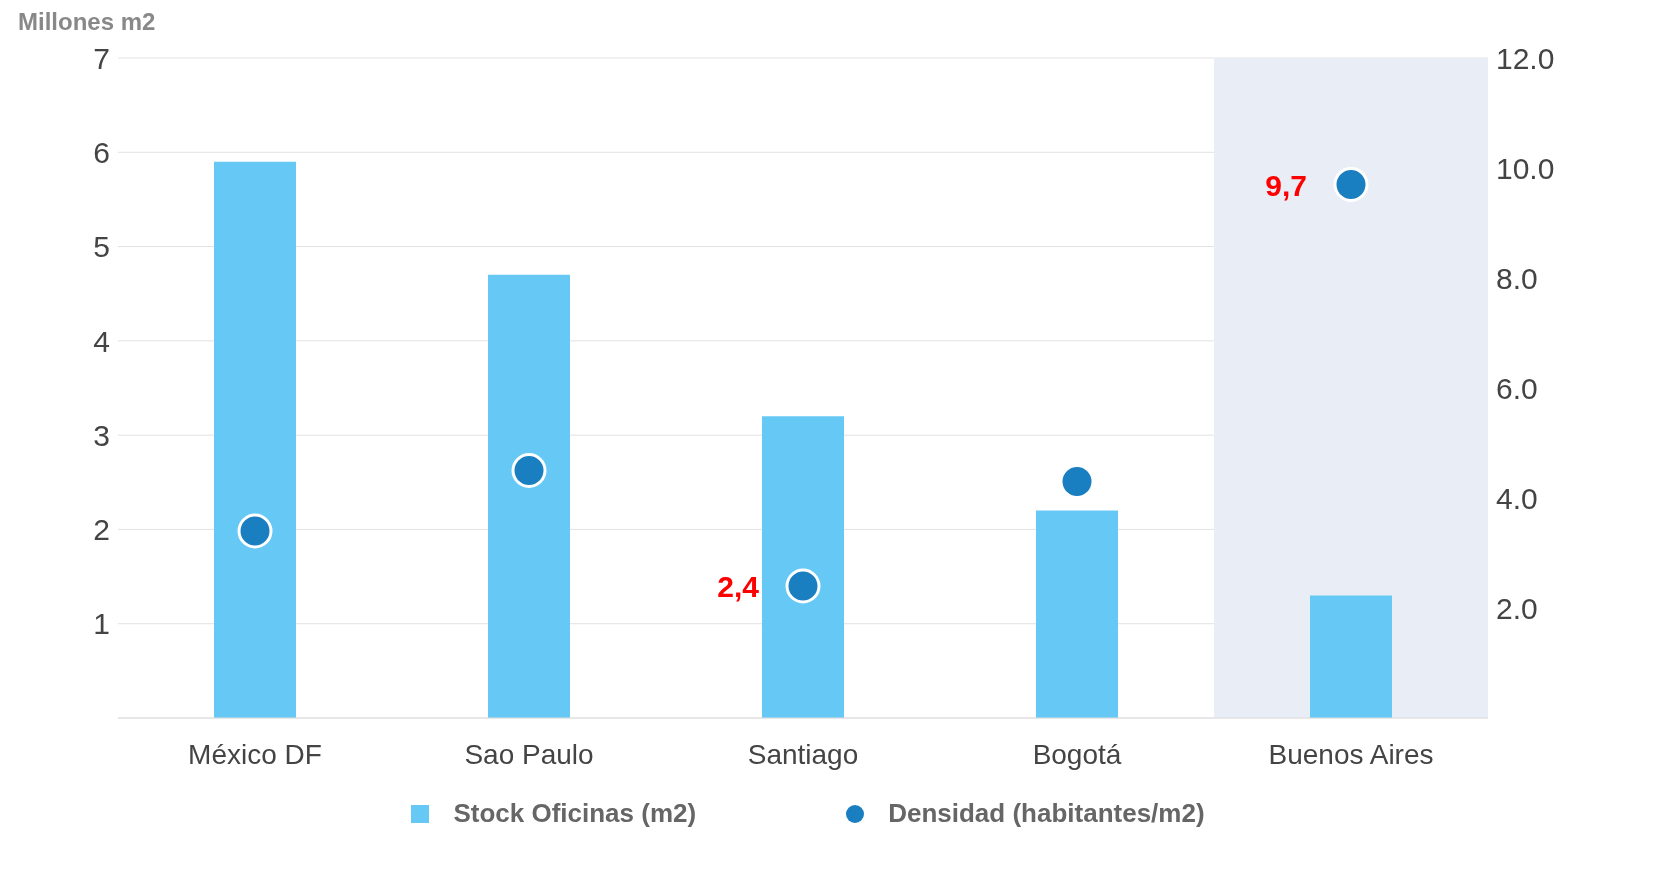 The image size is (1653, 875). Describe the element at coordinates (1286, 185) in the screenshot. I see `data-label: 9,7` at that location.